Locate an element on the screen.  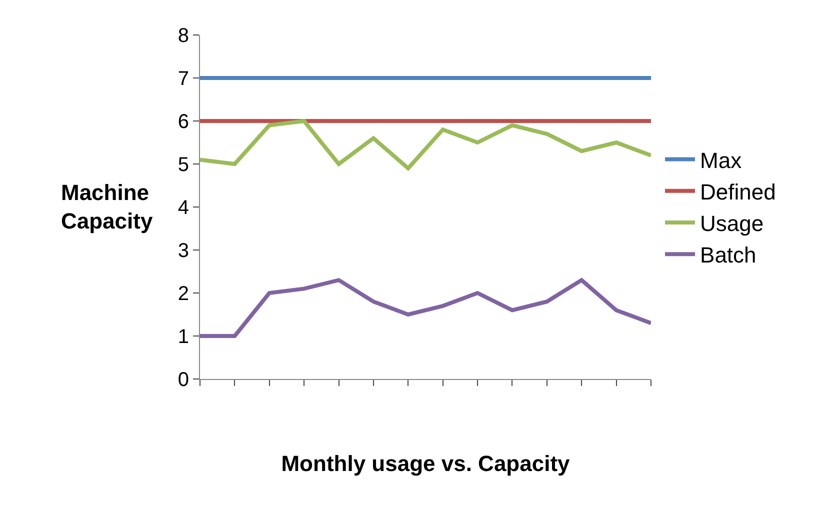
legend-label: Defined is located at coordinates (738, 191).